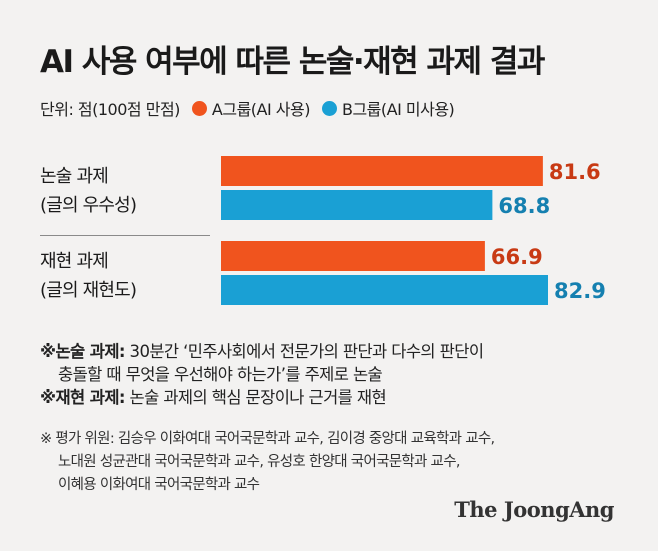 The width and height of the screenshot is (658, 551). I want to click on legend: 단위: 점(100점 만점) A그룹(AI 사용) B그룹(AI 미사용), so click(253, 108).